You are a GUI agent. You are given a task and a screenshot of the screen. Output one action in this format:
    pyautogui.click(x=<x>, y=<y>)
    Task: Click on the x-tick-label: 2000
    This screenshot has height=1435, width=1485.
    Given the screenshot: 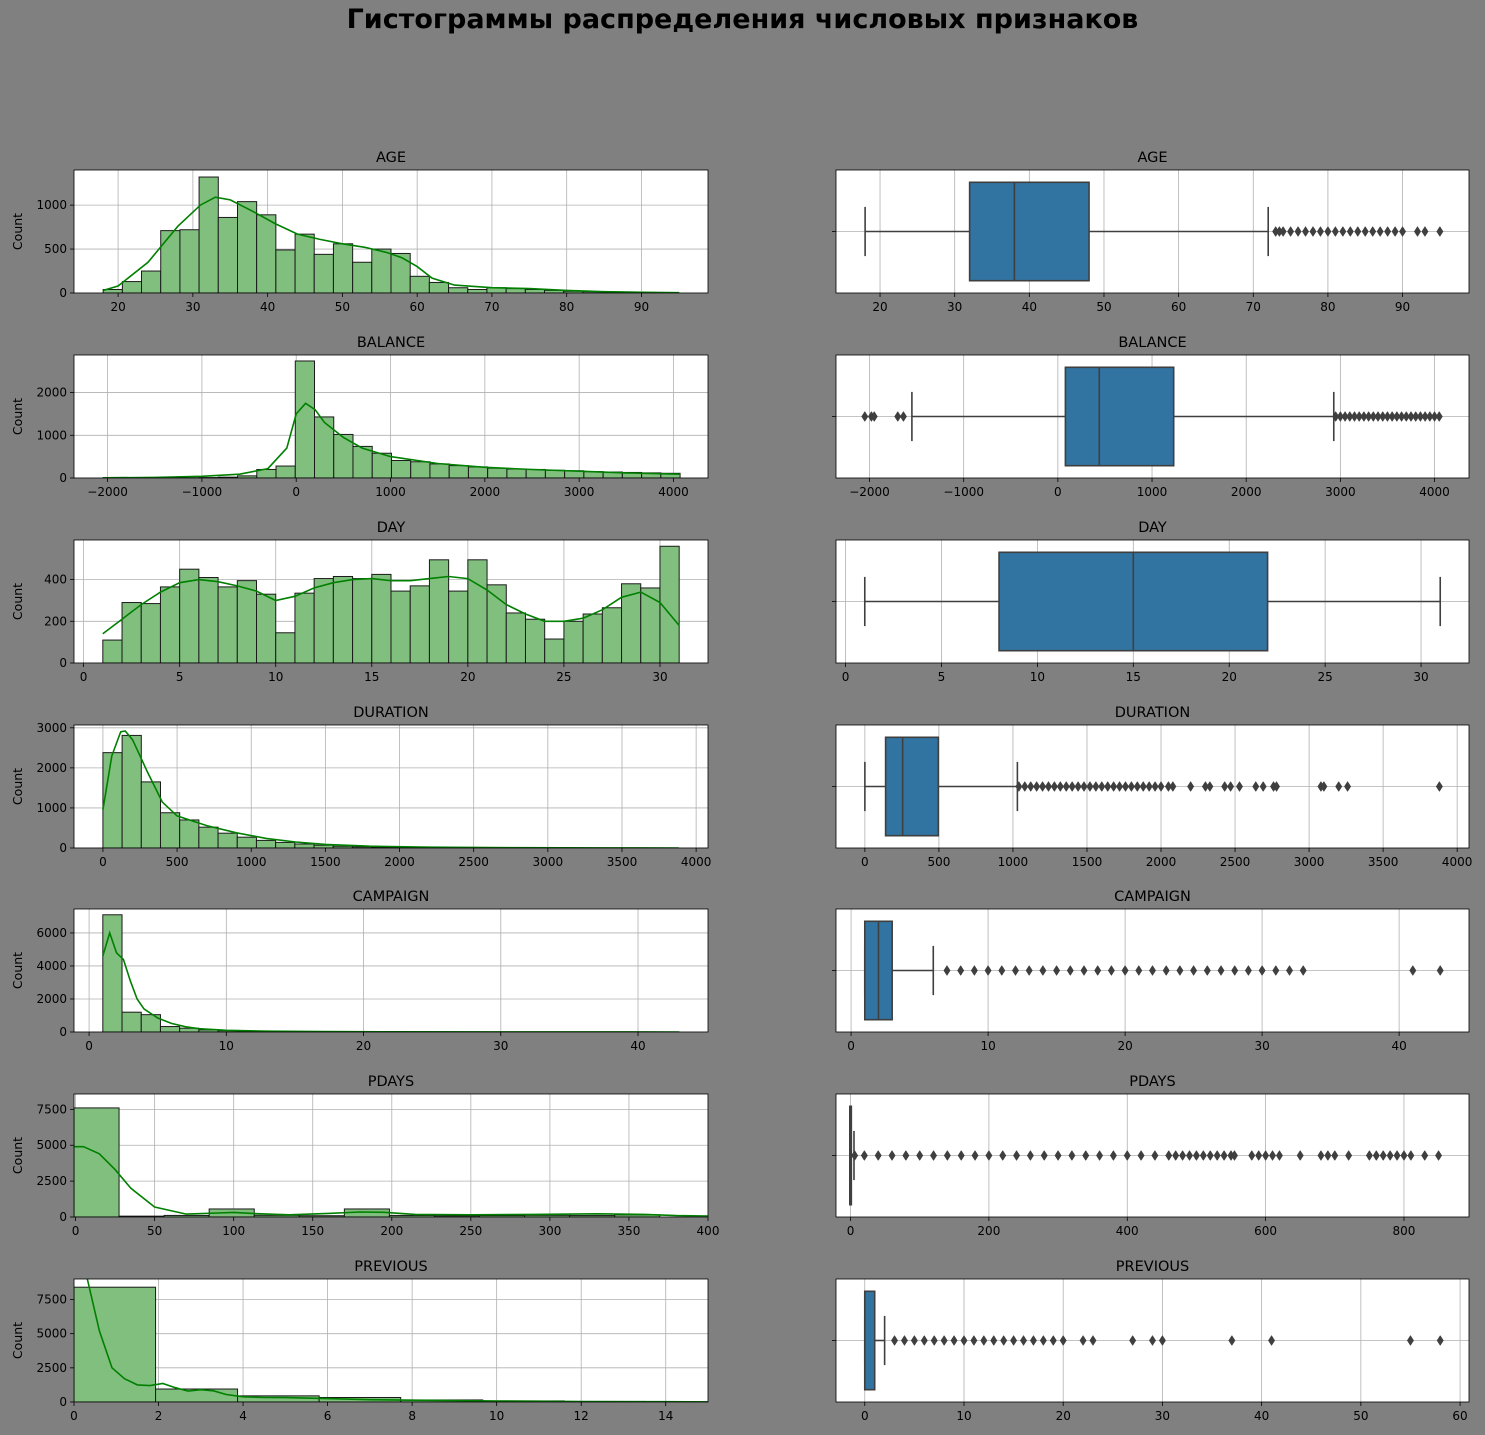 What is the action you would take?
    pyautogui.click(x=1161, y=862)
    